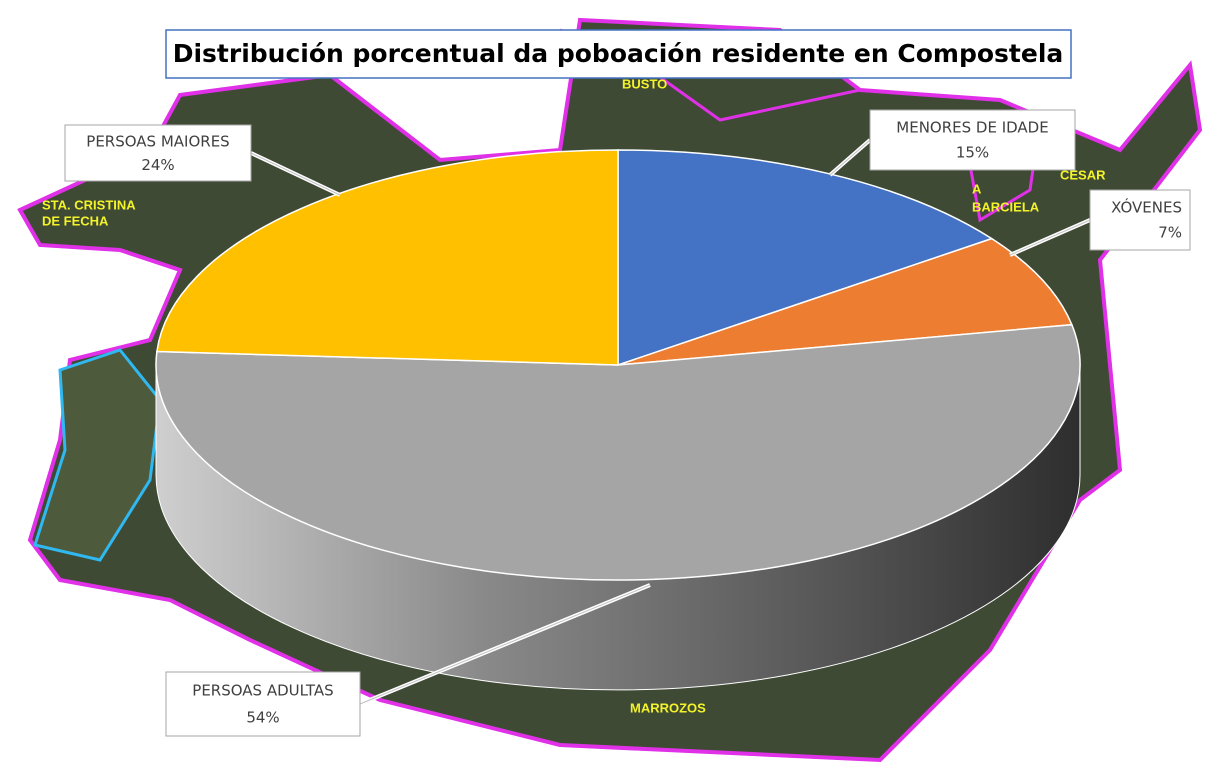  I want to click on map-label: BARCIELA, so click(1006, 206).